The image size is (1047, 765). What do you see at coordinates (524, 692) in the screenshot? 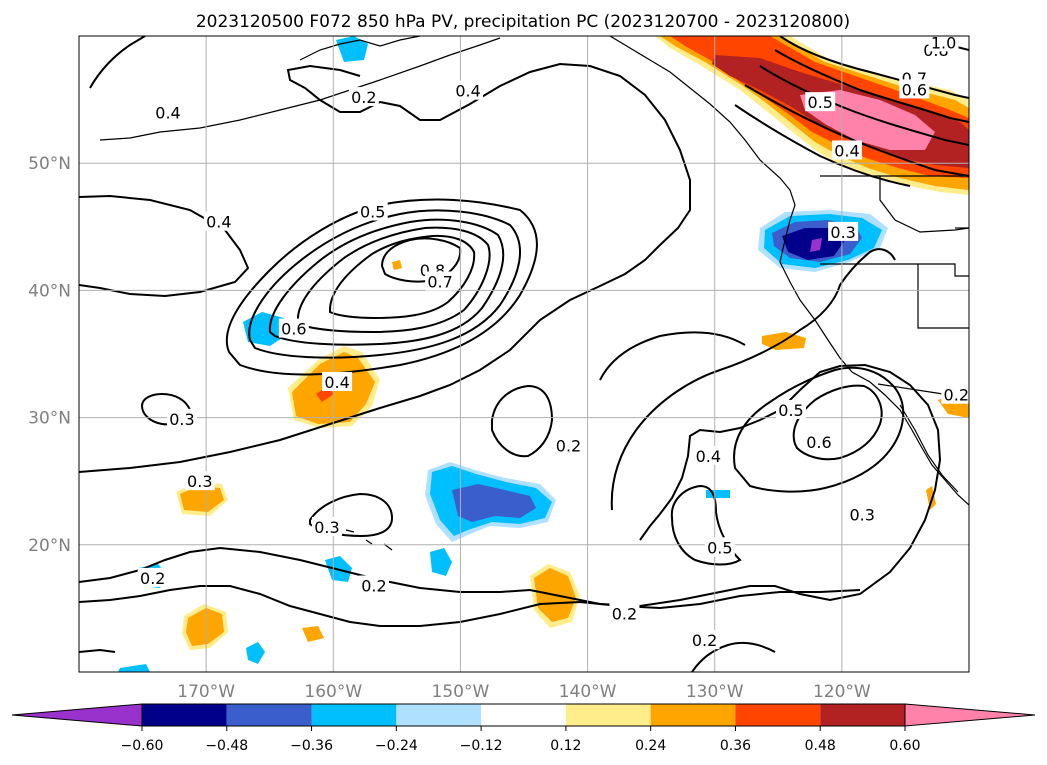
I see `longitude-labels: 170°W 160°W 150°W 140°W 130°W 120°W` at bounding box center [524, 692].